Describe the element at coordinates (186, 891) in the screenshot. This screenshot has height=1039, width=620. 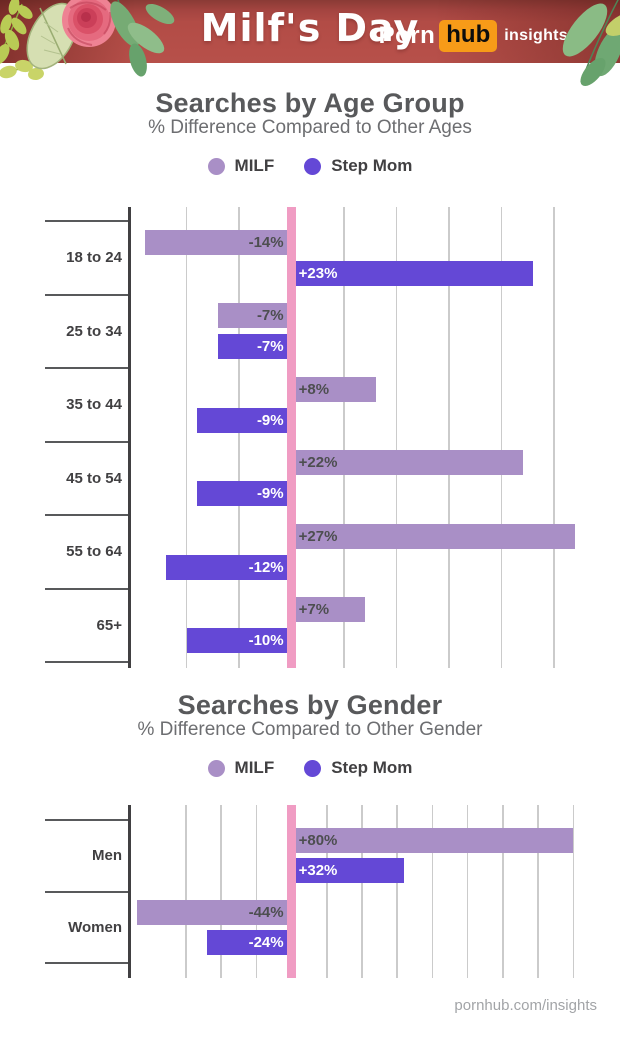
I see `gridline--30` at that location.